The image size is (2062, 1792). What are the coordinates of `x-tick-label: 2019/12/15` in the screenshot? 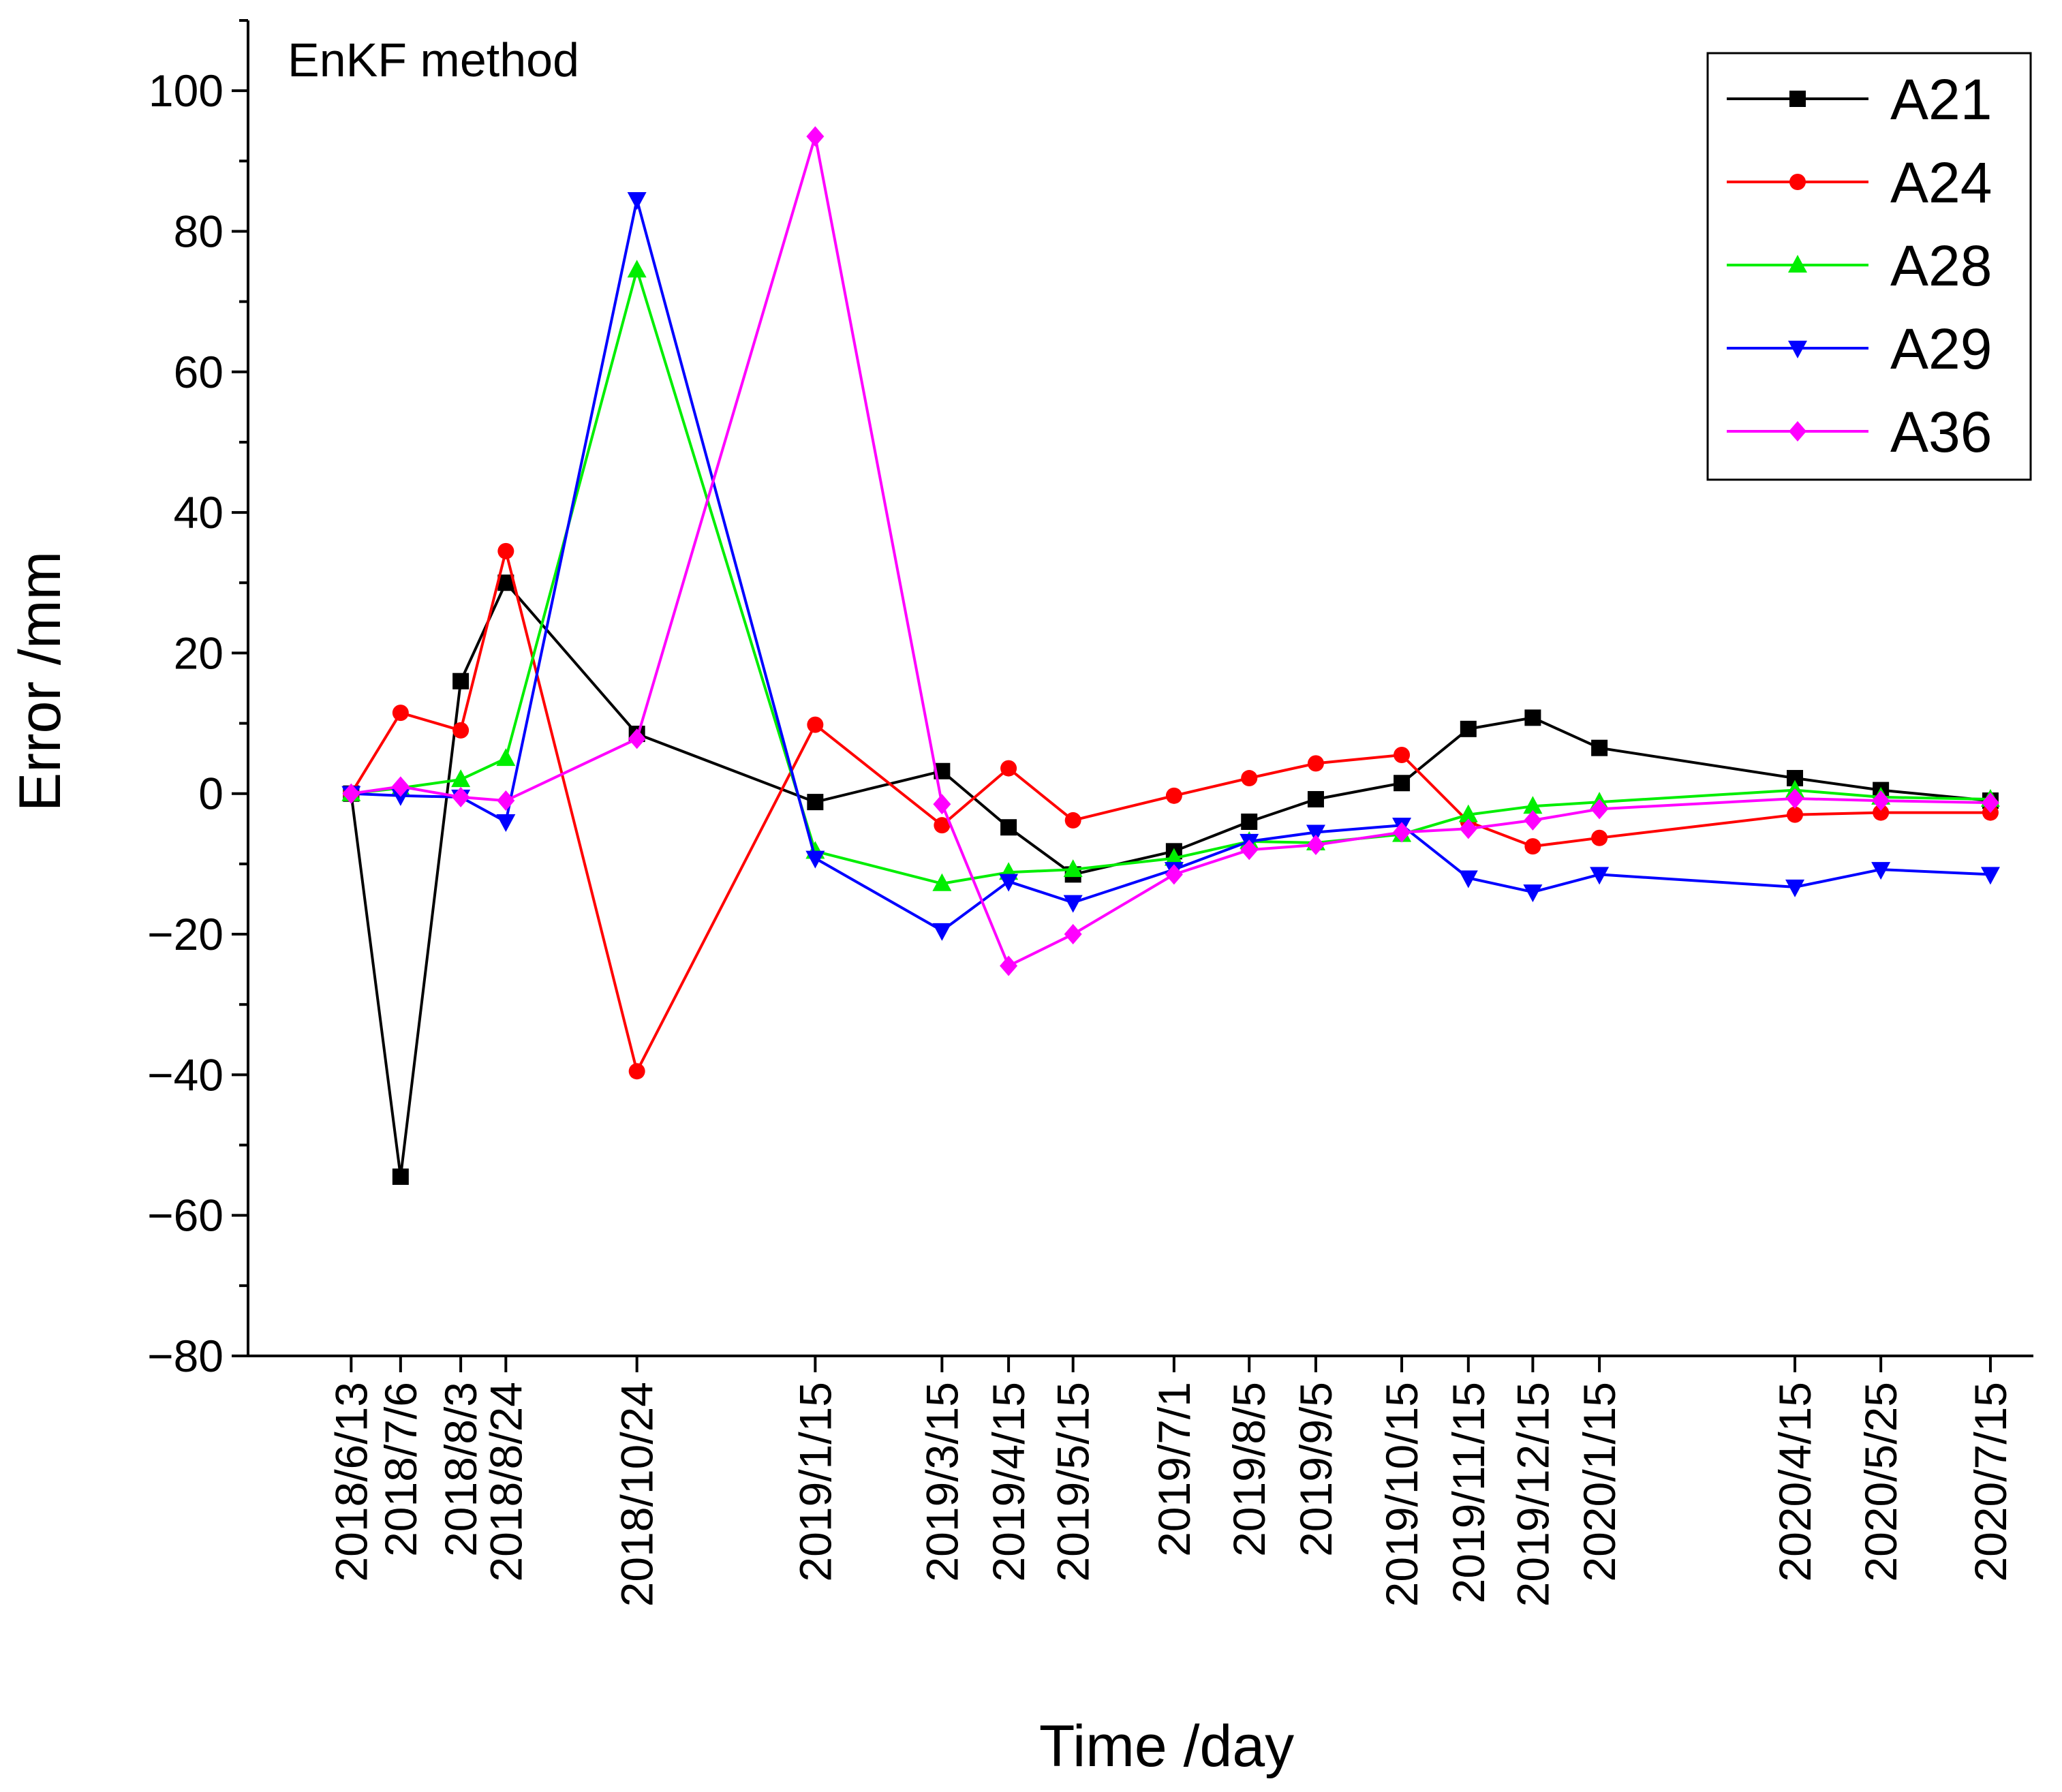 It's located at (1532, 1494).